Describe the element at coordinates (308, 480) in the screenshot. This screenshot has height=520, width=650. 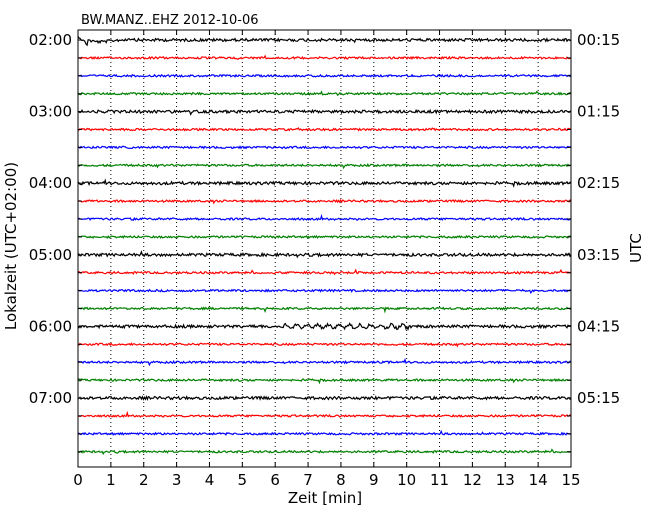
I see `x-tick-label: 7` at that location.